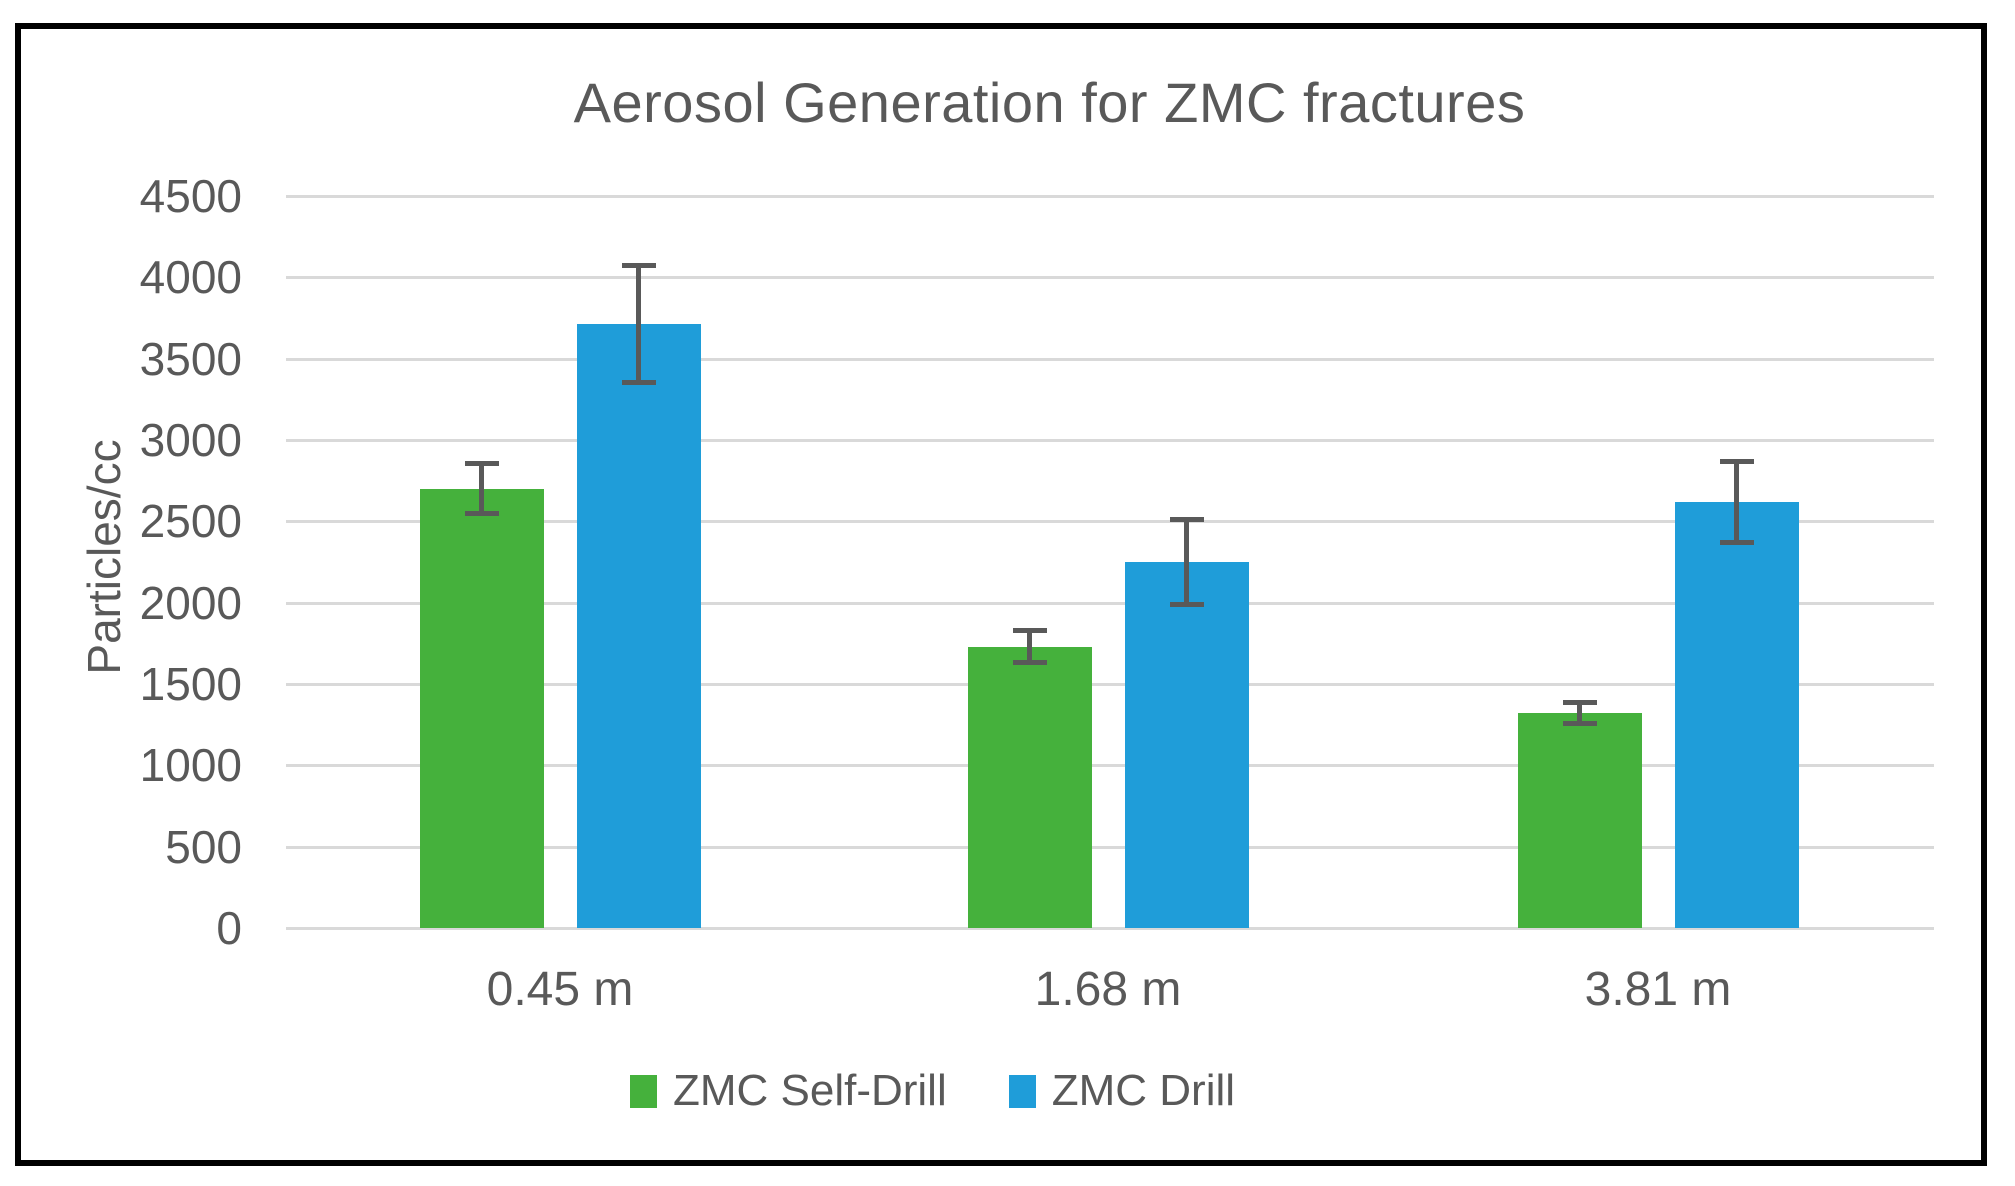  What do you see at coordinates (1186, 745) in the screenshot?
I see `bar-zmc-drill-1.68-m` at bounding box center [1186, 745].